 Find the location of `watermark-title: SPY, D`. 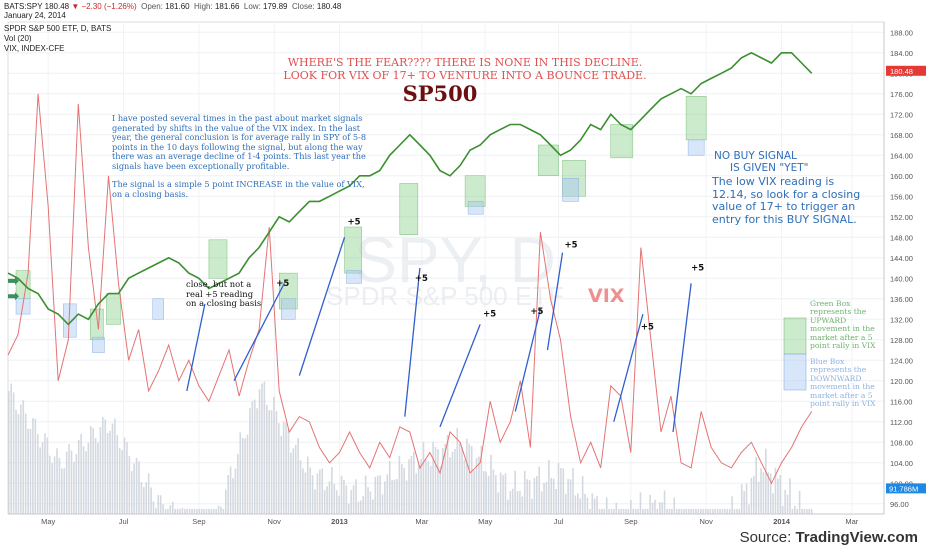

watermark-title: SPY, D is located at coordinates (455, 260).